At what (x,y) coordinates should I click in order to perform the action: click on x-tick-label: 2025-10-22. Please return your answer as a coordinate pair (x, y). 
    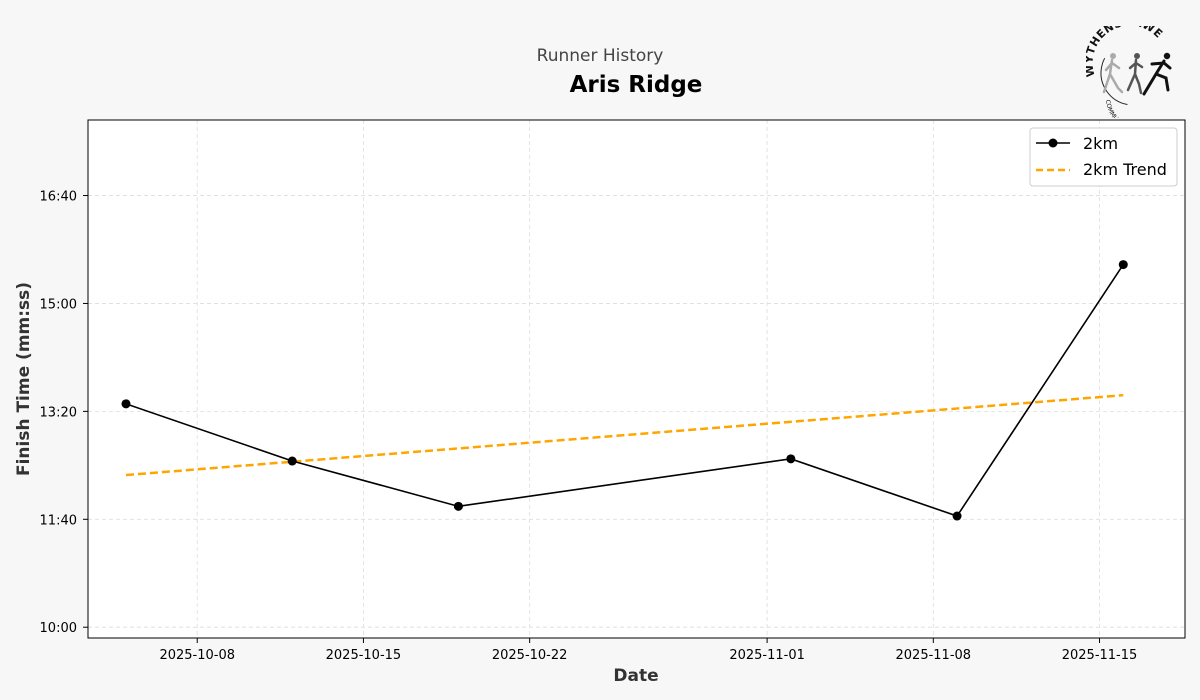
    Looking at the image, I should click on (530, 655).